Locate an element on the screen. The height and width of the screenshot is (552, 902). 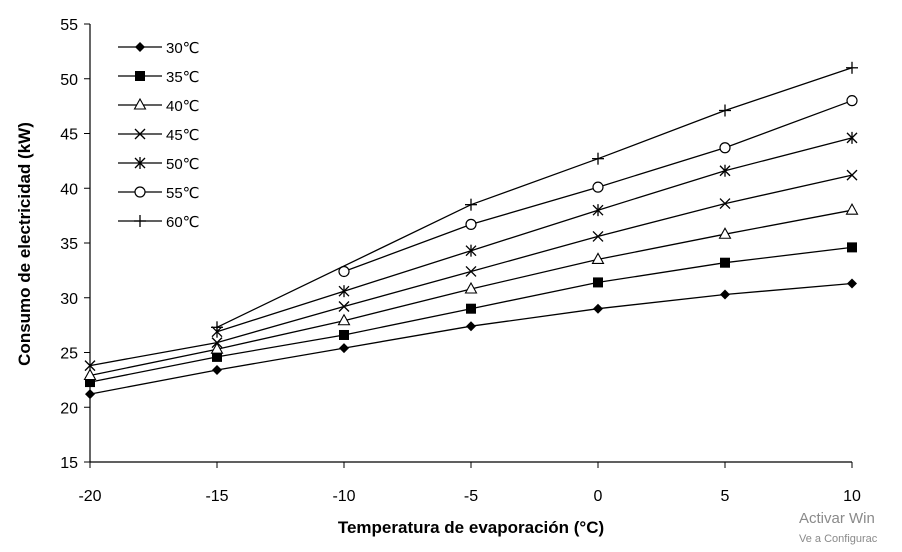
y-tick-label: 50 is located at coordinates (69, 80).